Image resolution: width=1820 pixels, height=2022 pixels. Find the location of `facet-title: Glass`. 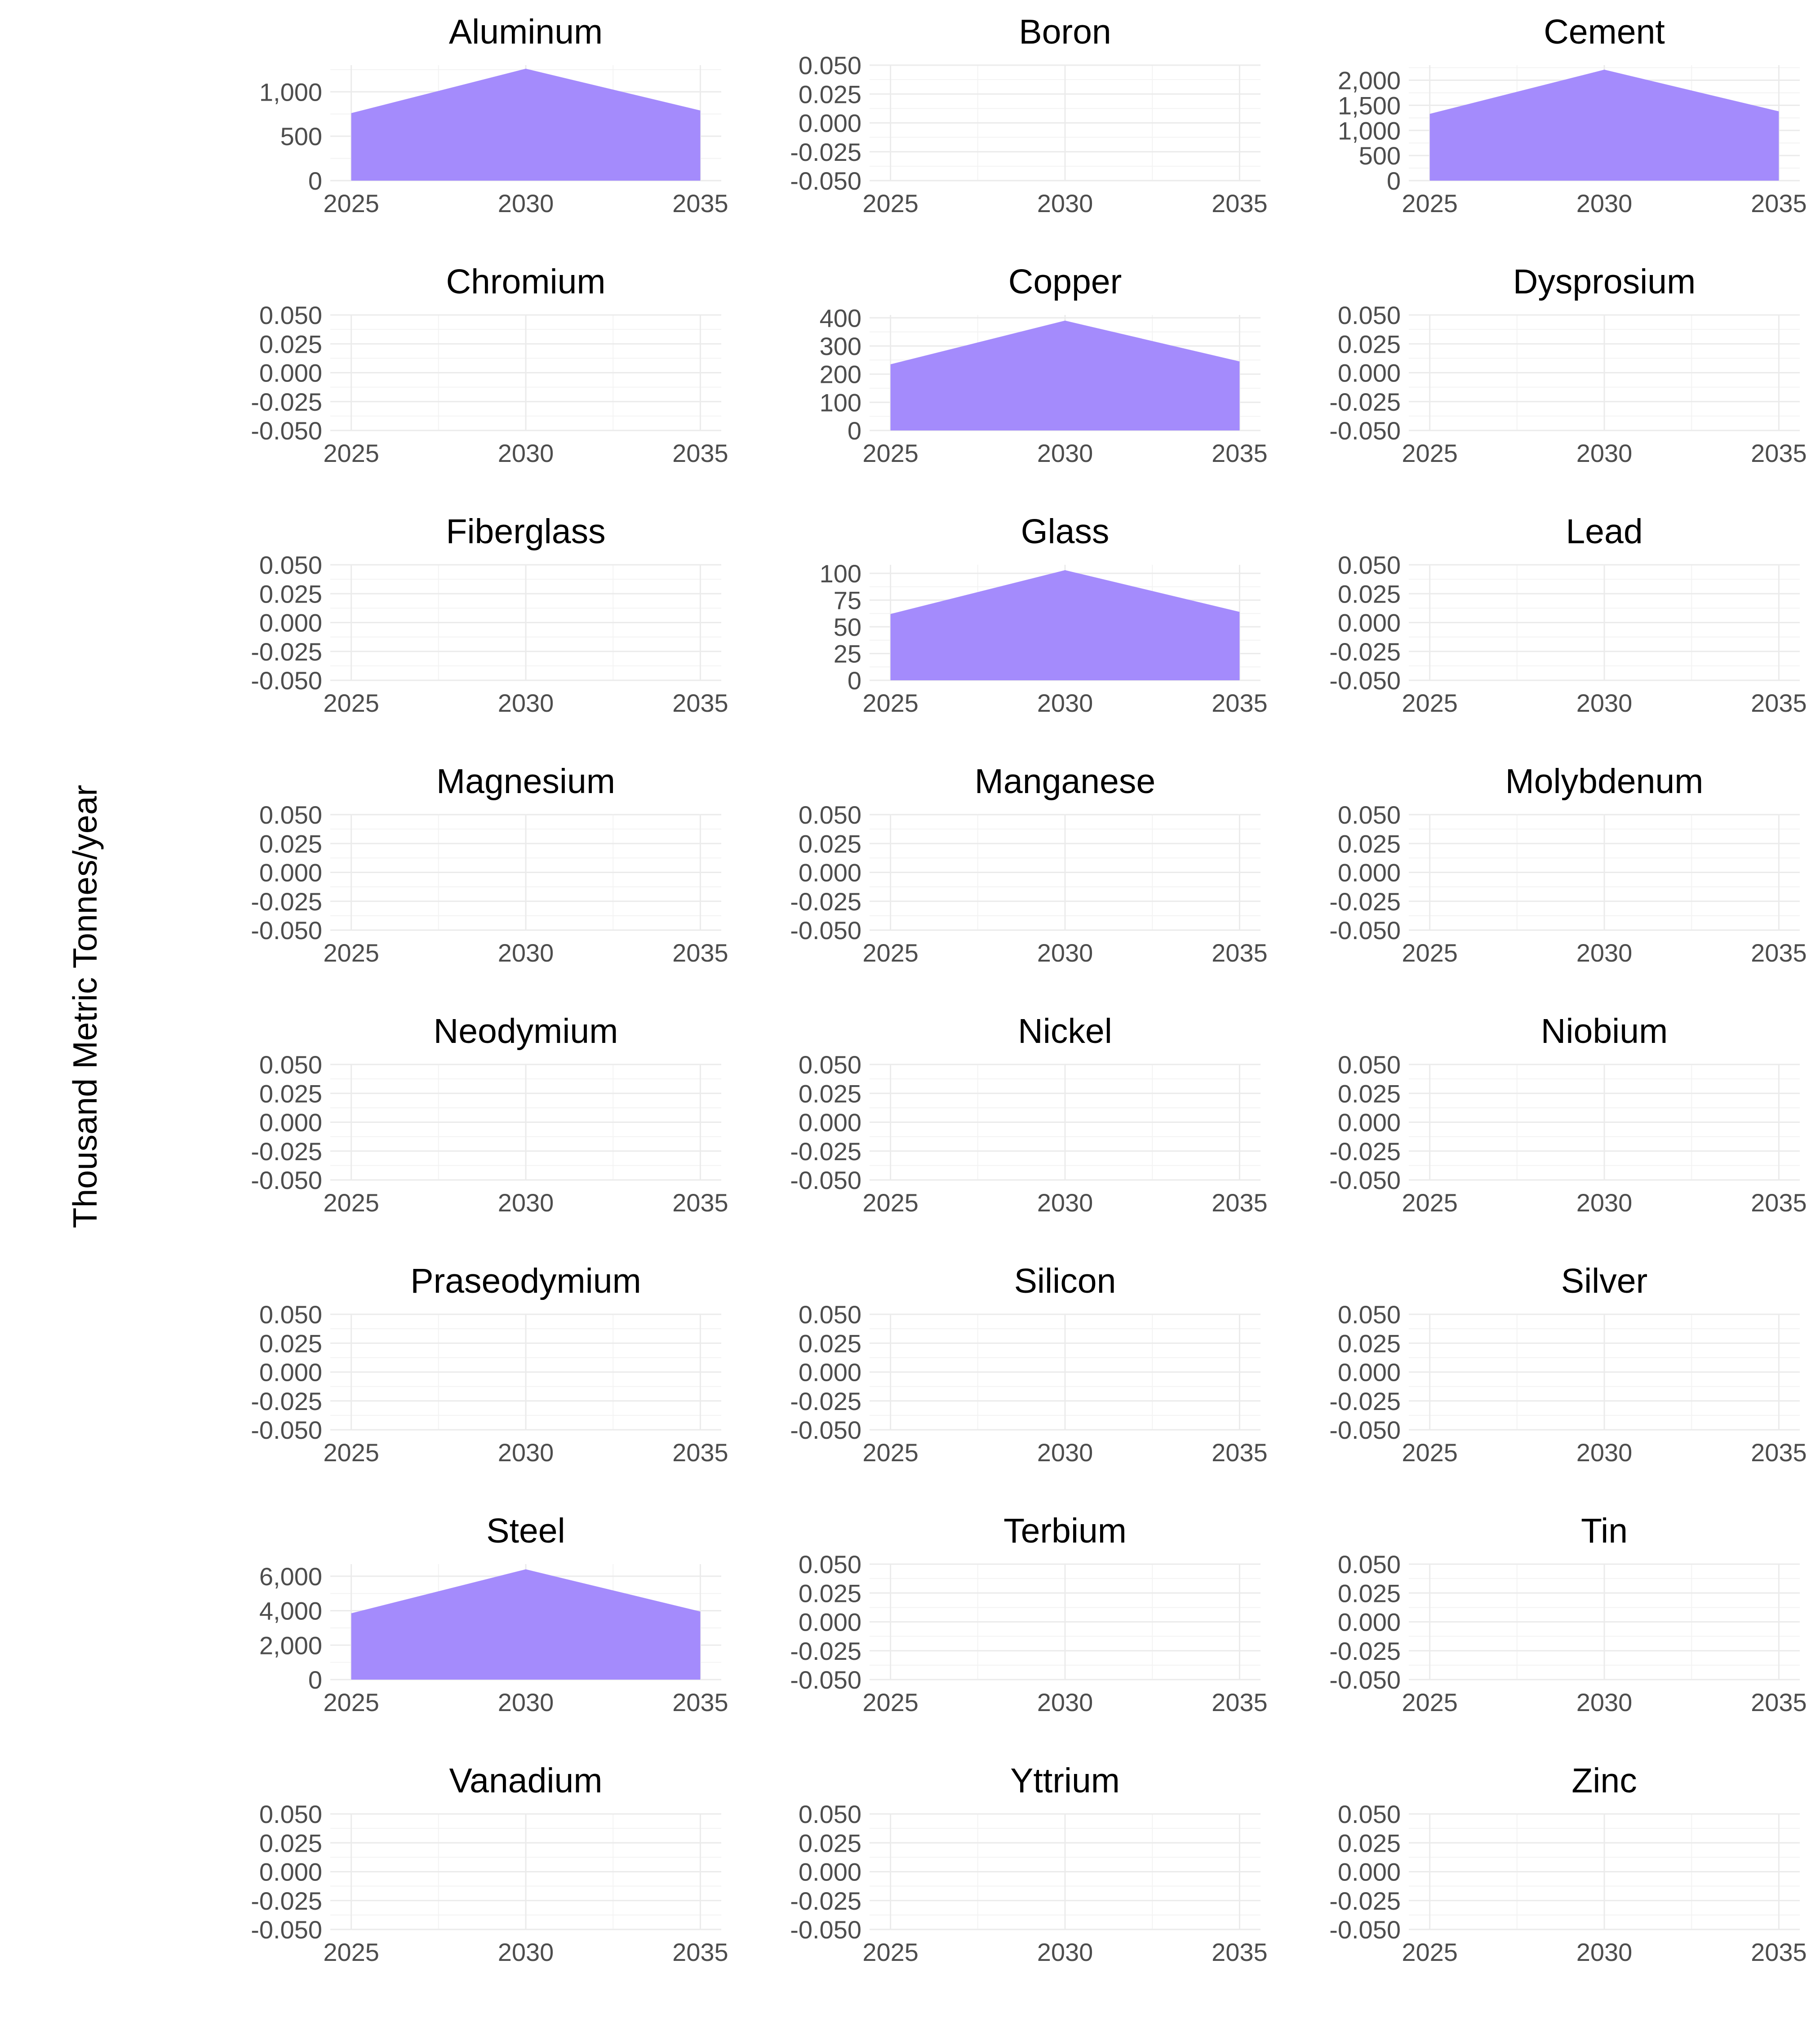

facet-title: Glass is located at coordinates (1065, 531).